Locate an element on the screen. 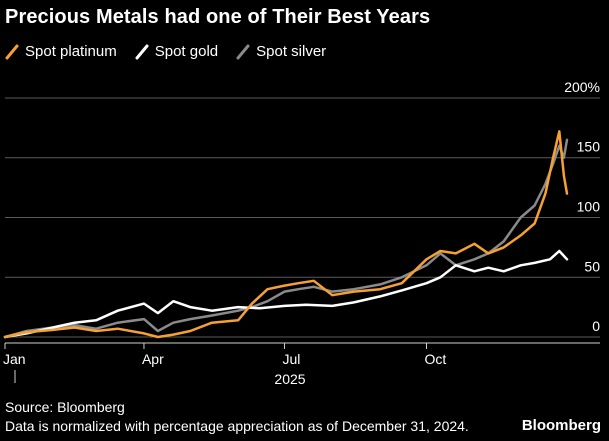 This screenshot has height=441, width=609. legend-item-platinum: Spot platinum is located at coordinates (61, 51).